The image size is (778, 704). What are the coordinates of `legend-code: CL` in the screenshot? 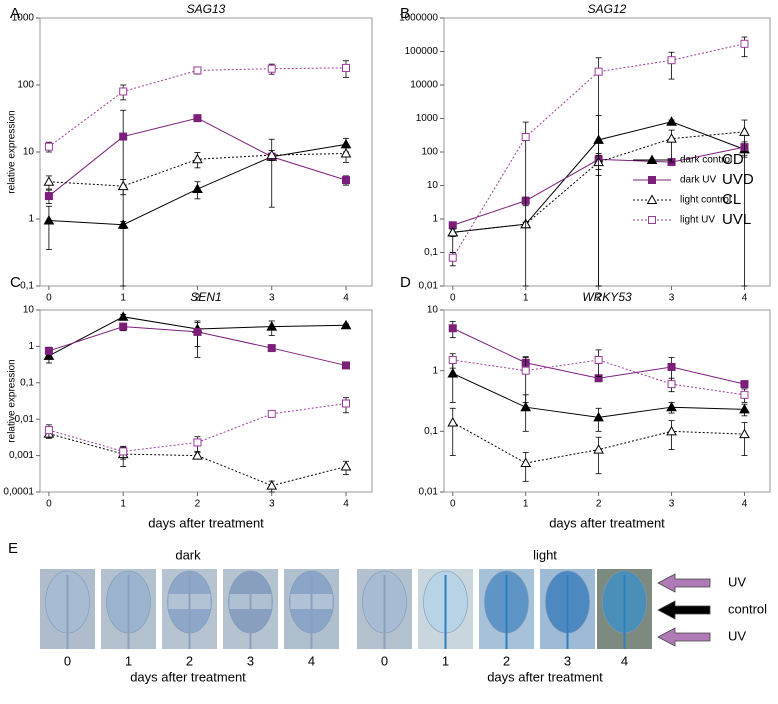 It's located at (731, 199).